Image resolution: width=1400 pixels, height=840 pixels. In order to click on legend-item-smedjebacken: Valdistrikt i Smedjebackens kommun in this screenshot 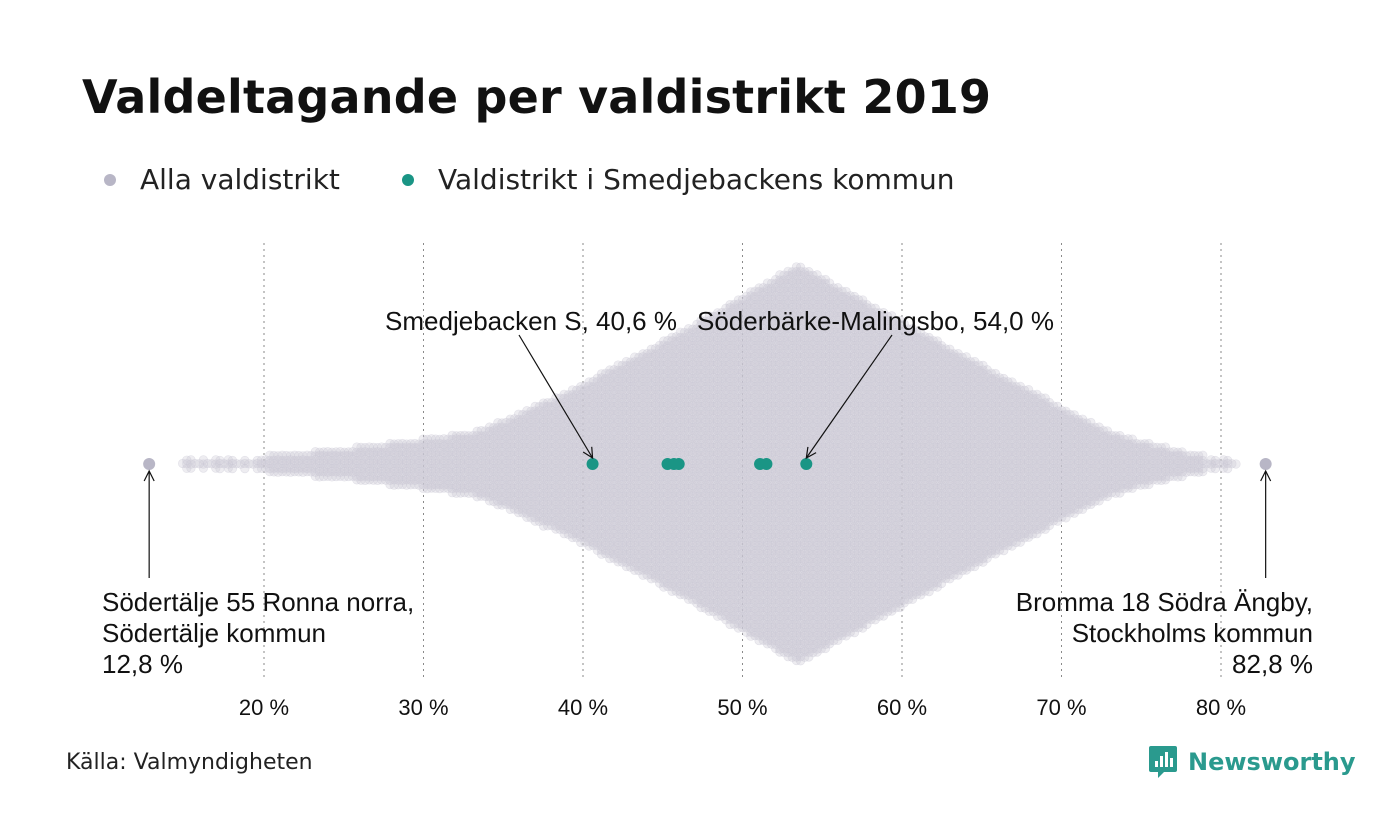, I will do `click(678, 180)`.